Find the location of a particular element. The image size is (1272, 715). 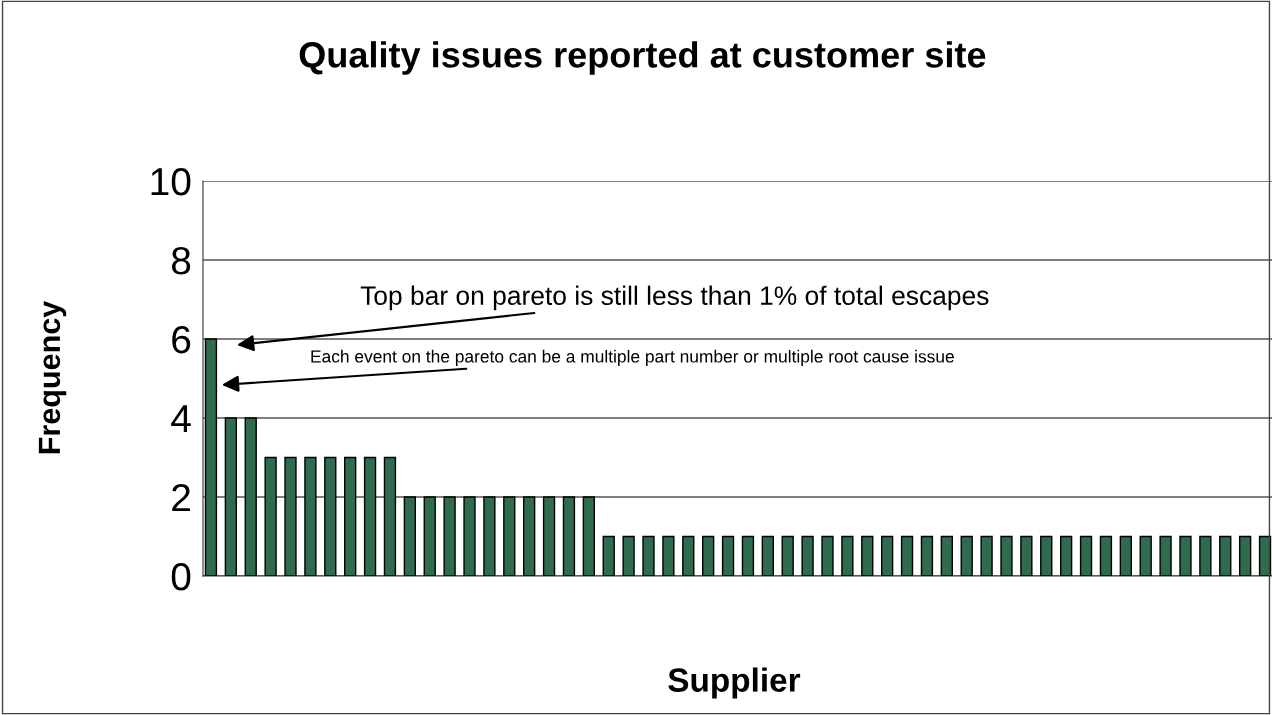

y-tick-label: 4 is located at coordinates (181, 419).